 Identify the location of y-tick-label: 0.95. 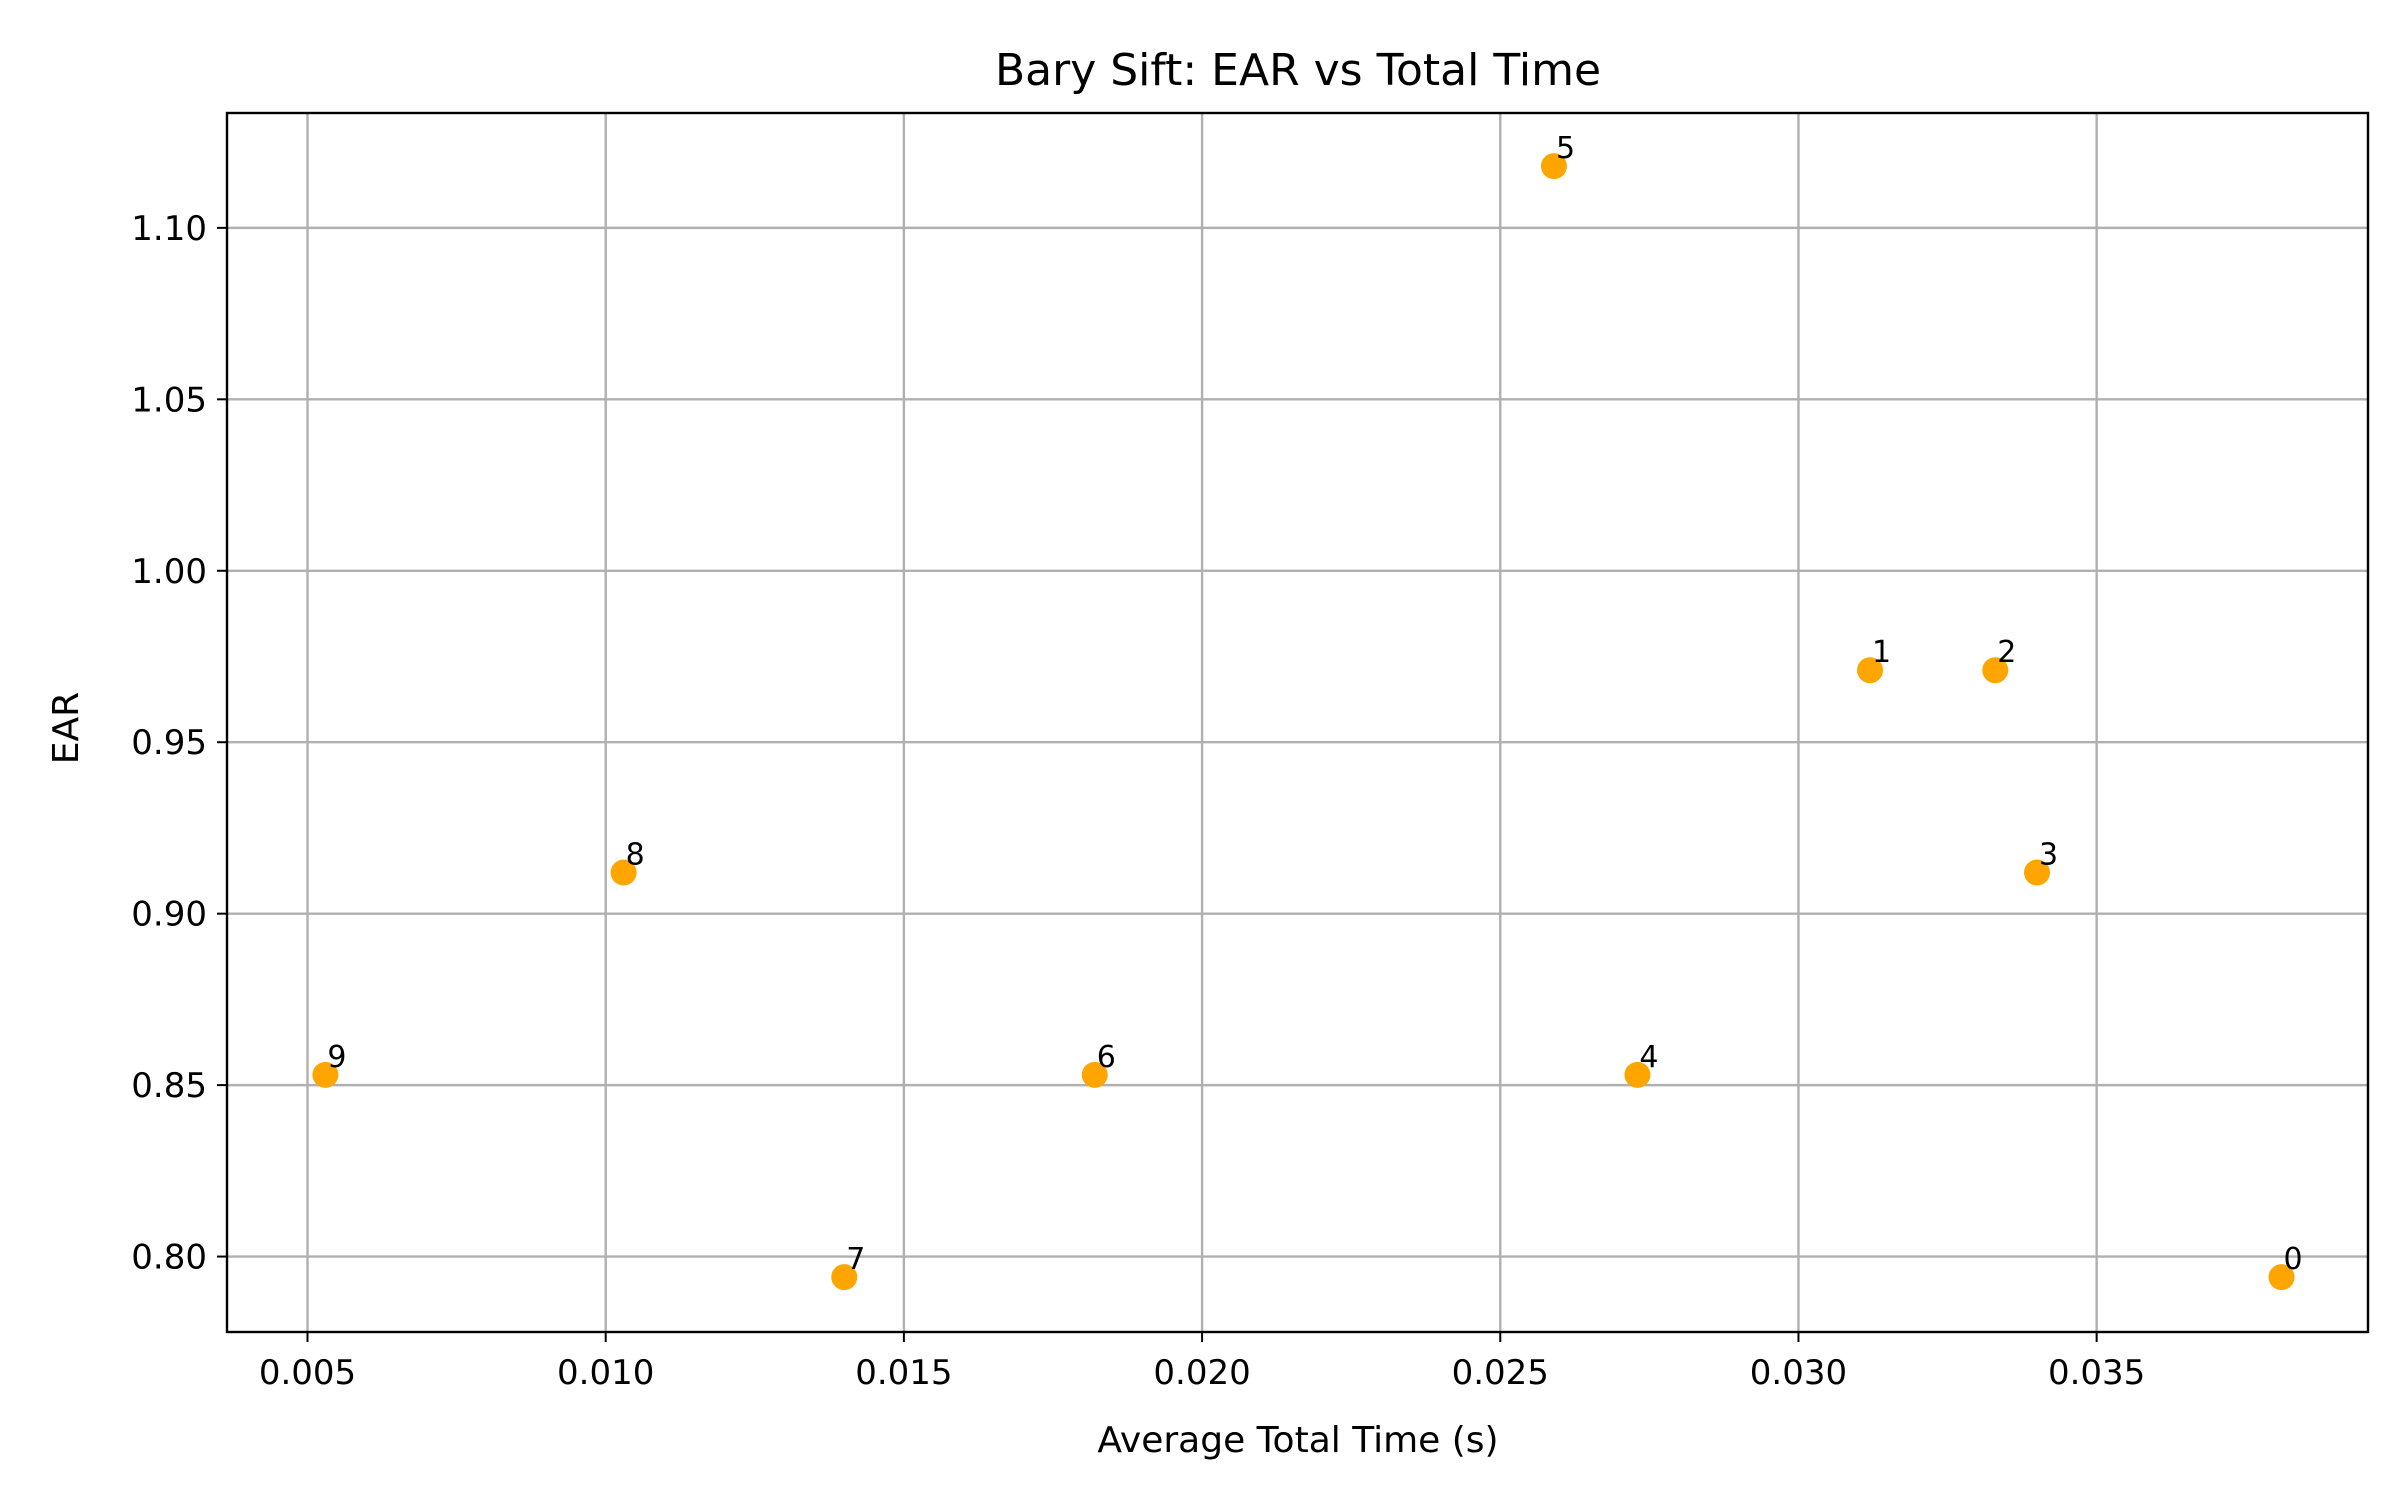
(169, 743).